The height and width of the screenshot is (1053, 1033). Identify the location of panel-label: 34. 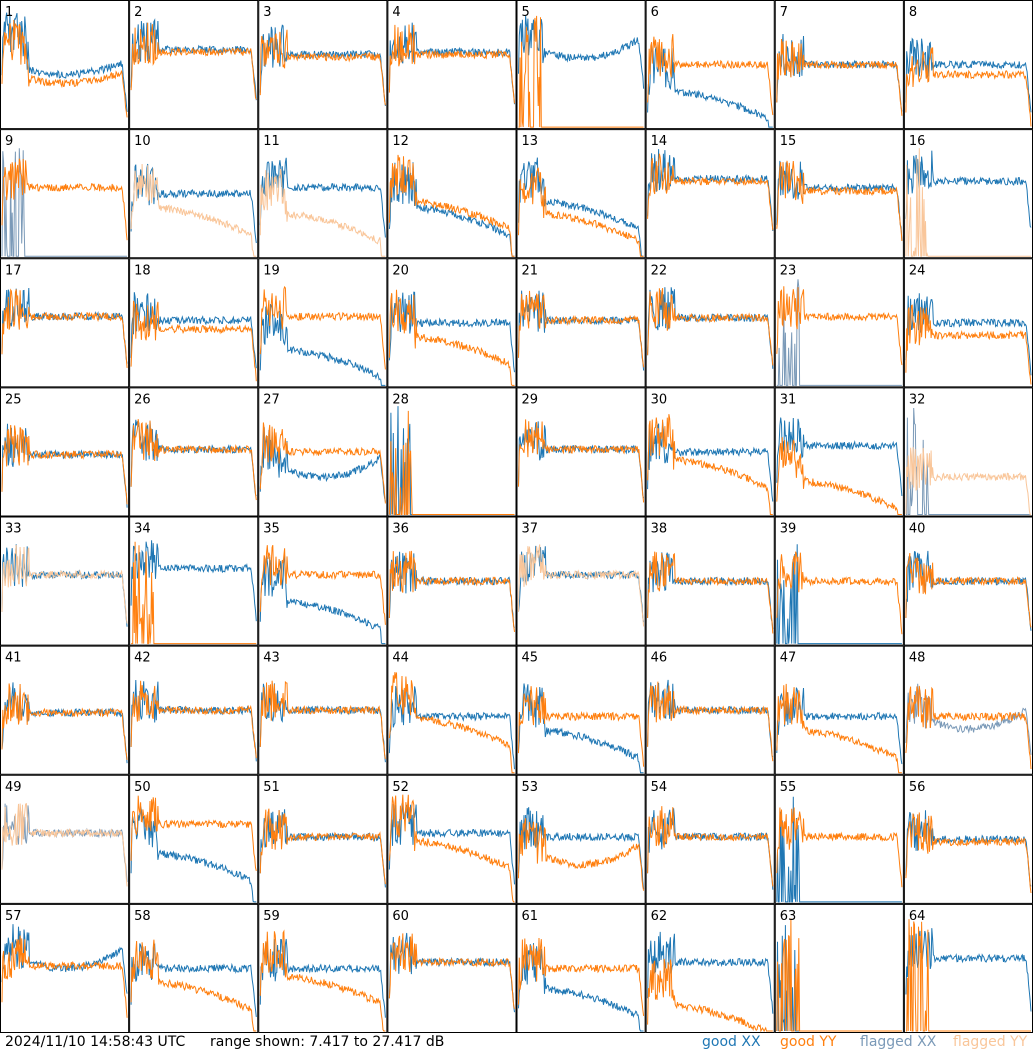
(142, 529).